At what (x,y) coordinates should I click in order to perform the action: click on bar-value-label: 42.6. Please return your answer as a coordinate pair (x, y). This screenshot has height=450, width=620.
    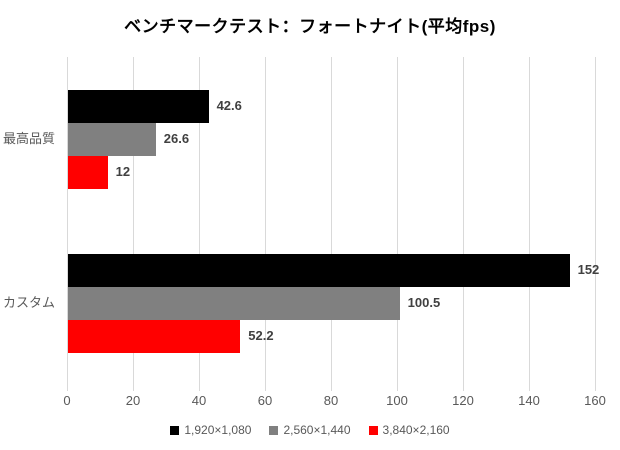
    Looking at the image, I should click on (229, 105).